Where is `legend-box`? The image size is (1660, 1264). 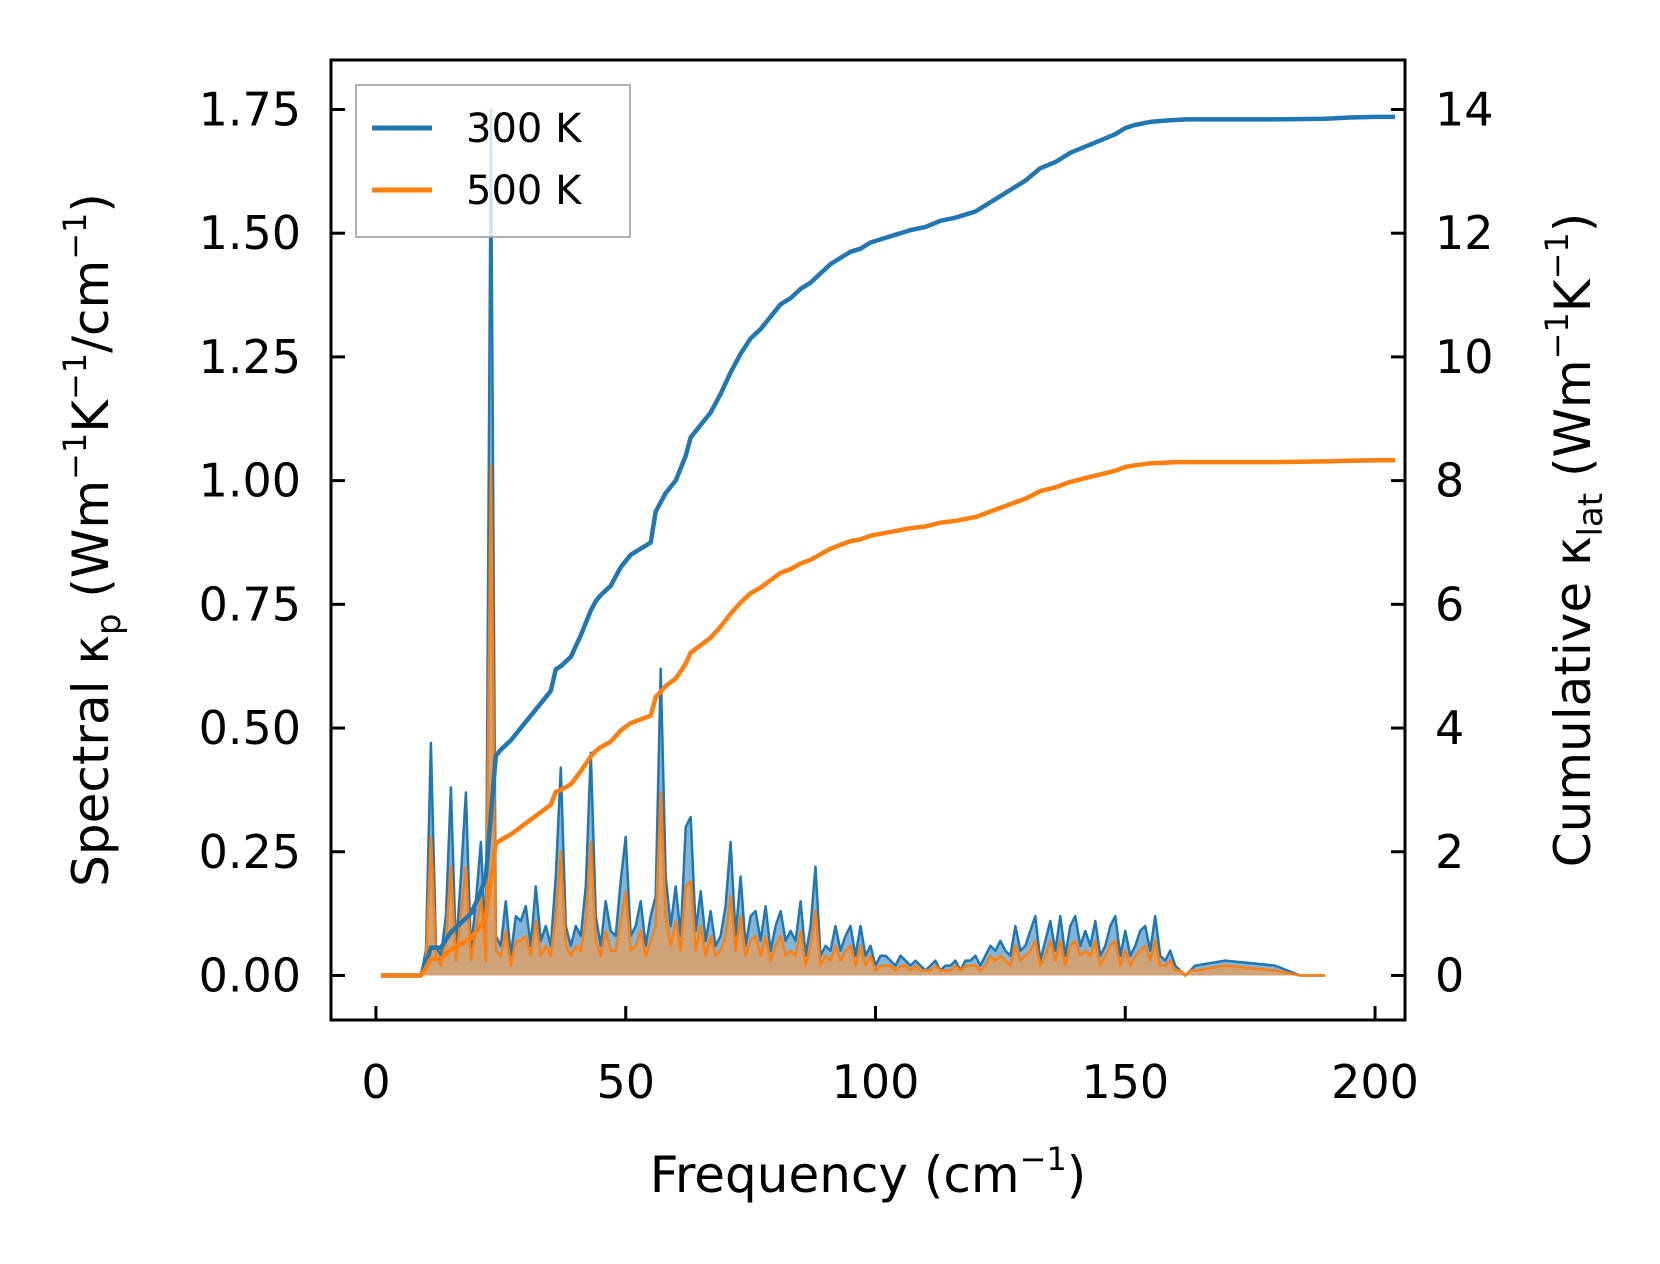
legend-box is located at coordinates (493, 161).